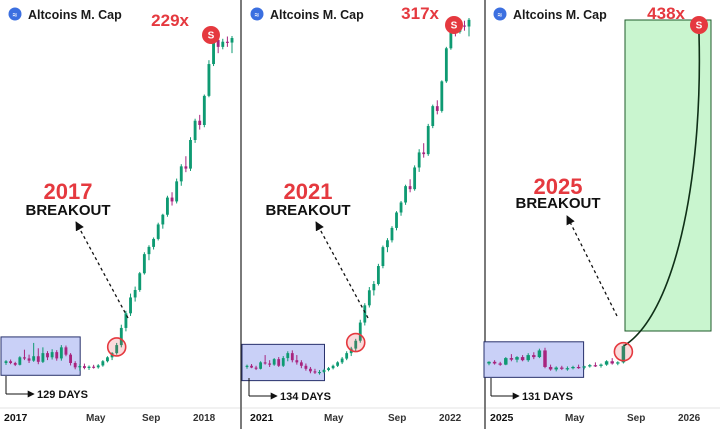 This screenshot has width=720, height=429. Describe the element at coordinates (595, 418) in the screenshot. I see `x-ticks-2025: 2025 May Sep 2026` at that location.